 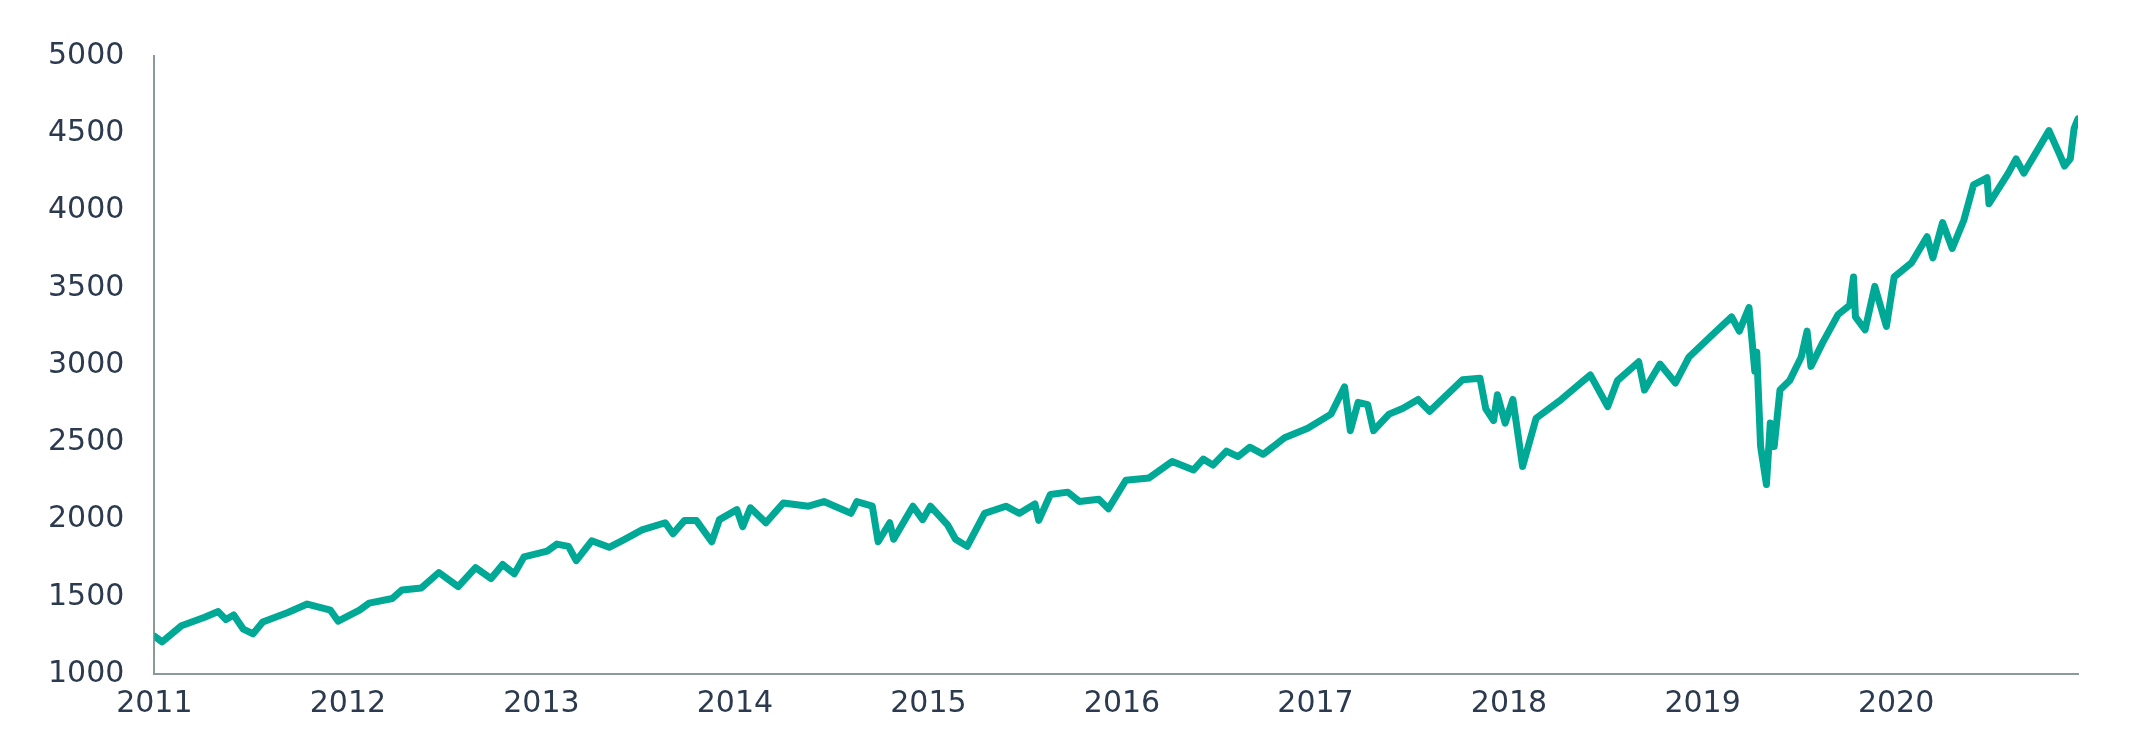 I want to click on x-tick-label: 2014, so click(x=735, y=701).